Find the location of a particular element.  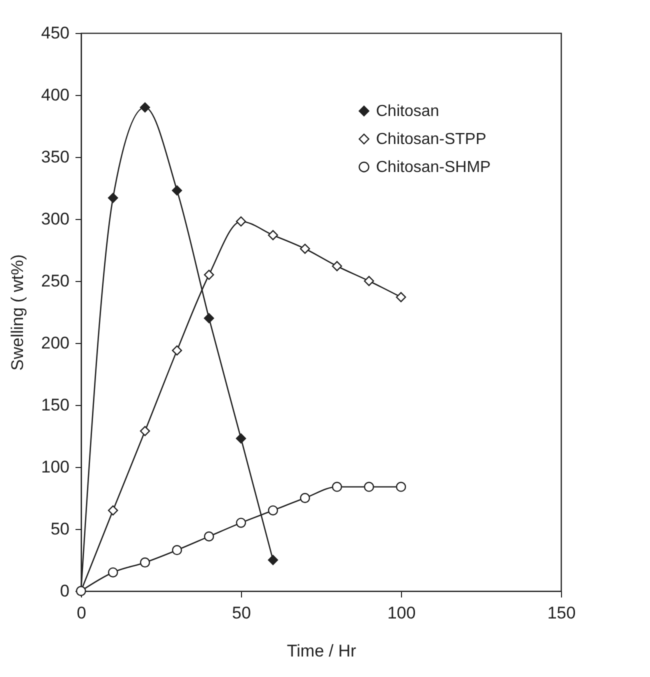

x-tick-label: 50 is located at coordinates (241, 613).